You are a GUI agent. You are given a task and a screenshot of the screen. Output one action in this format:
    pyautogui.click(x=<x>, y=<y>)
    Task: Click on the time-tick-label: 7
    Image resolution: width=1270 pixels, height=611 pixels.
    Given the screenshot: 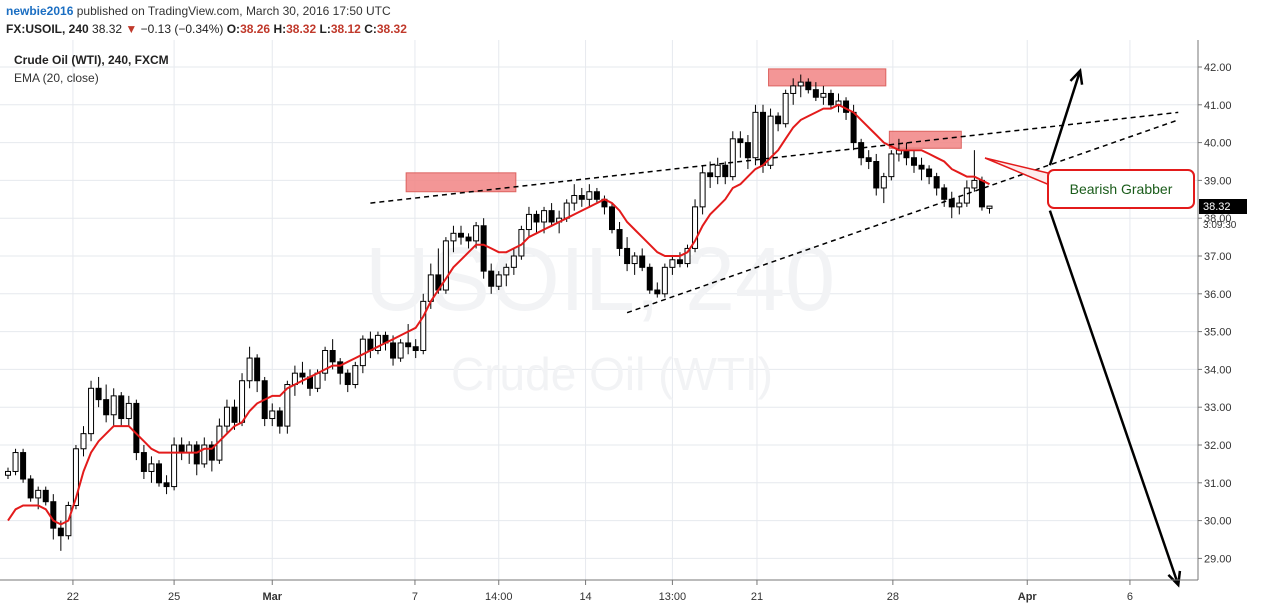 What is the action you would take?
    pyautogui.click(x=415, y=597)
    